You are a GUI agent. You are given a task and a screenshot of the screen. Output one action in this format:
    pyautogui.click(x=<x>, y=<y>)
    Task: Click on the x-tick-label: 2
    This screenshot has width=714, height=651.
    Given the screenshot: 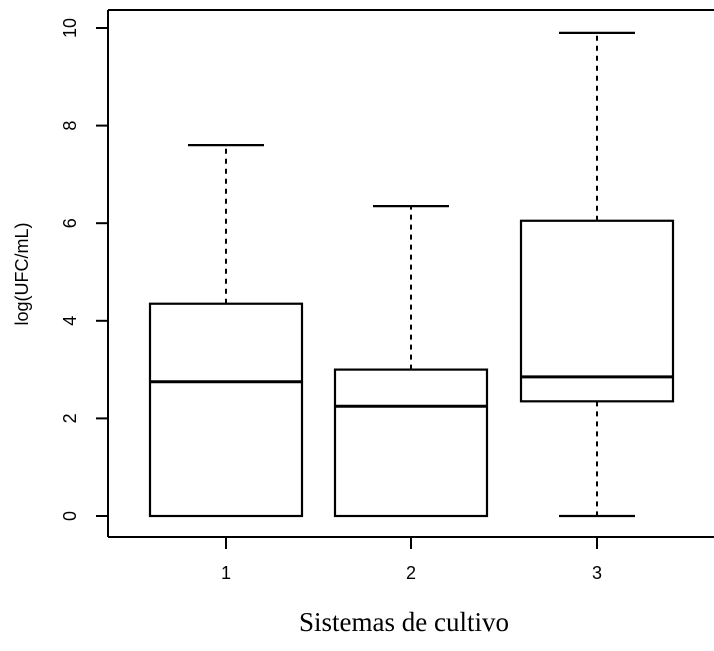 What is the action you would take?
    pyautogui.click(x=411, y=573)
    